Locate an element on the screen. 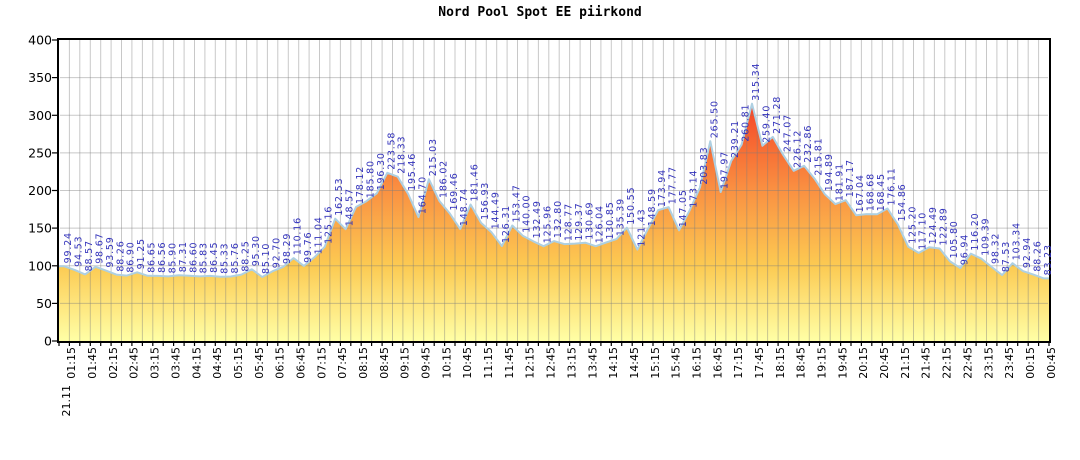  value-label: 105.80 is located at coordinates (954, 239).